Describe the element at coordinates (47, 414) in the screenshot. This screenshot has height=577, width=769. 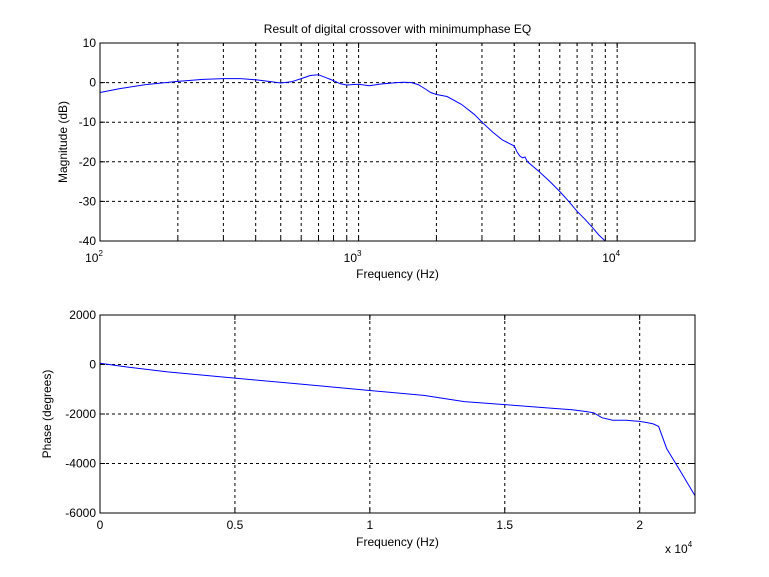
I see `phase-y-axis-label: Phase (degrees)` at that location.